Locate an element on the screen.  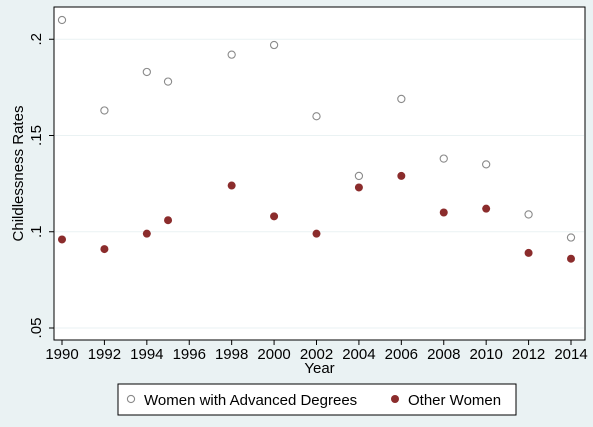
legend-marker-advanced-degrees is located at coordinates (131, 399).